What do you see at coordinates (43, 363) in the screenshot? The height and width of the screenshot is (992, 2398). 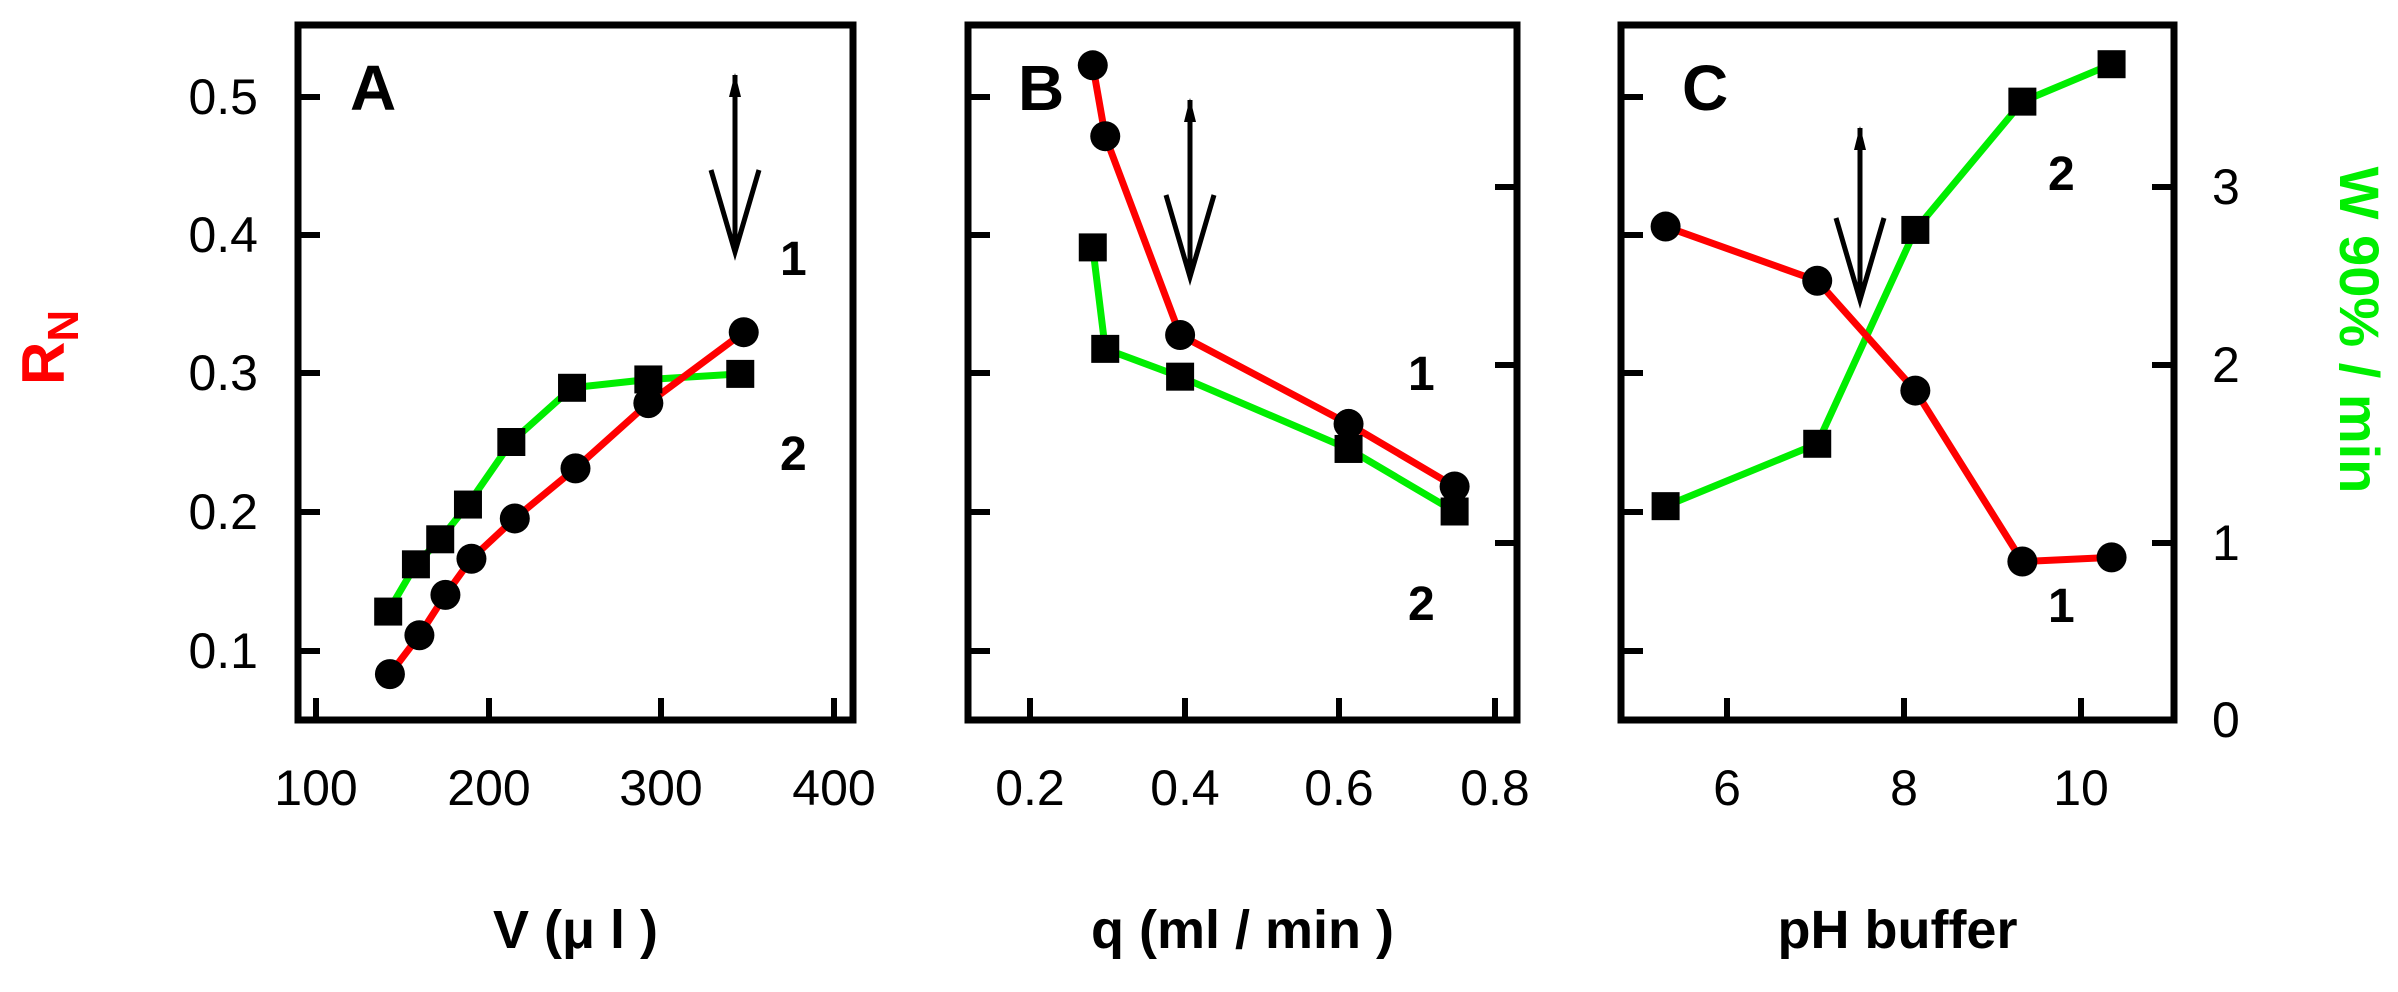 I see `left-axis-title-main: R` at bounding box center [43, 363].